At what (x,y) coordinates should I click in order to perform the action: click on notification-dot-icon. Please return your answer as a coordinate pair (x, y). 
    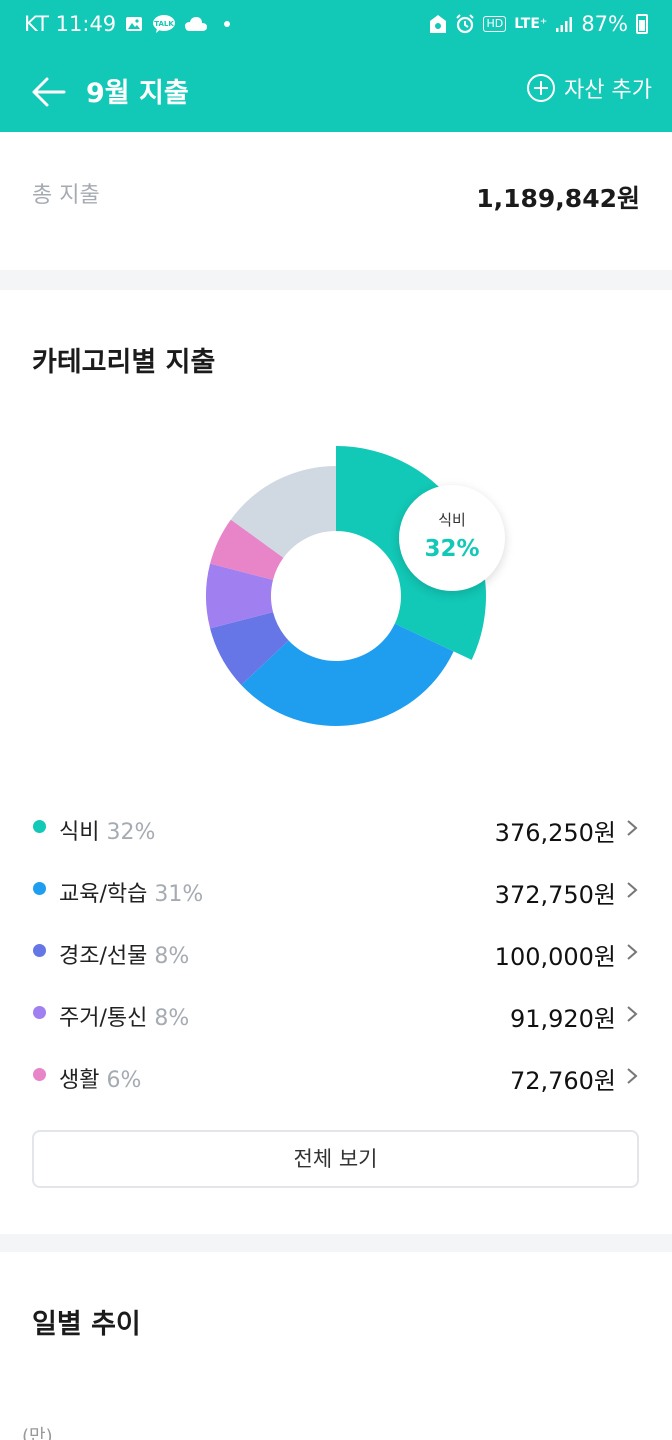
    Looking at the image, I should click on (227, 24).